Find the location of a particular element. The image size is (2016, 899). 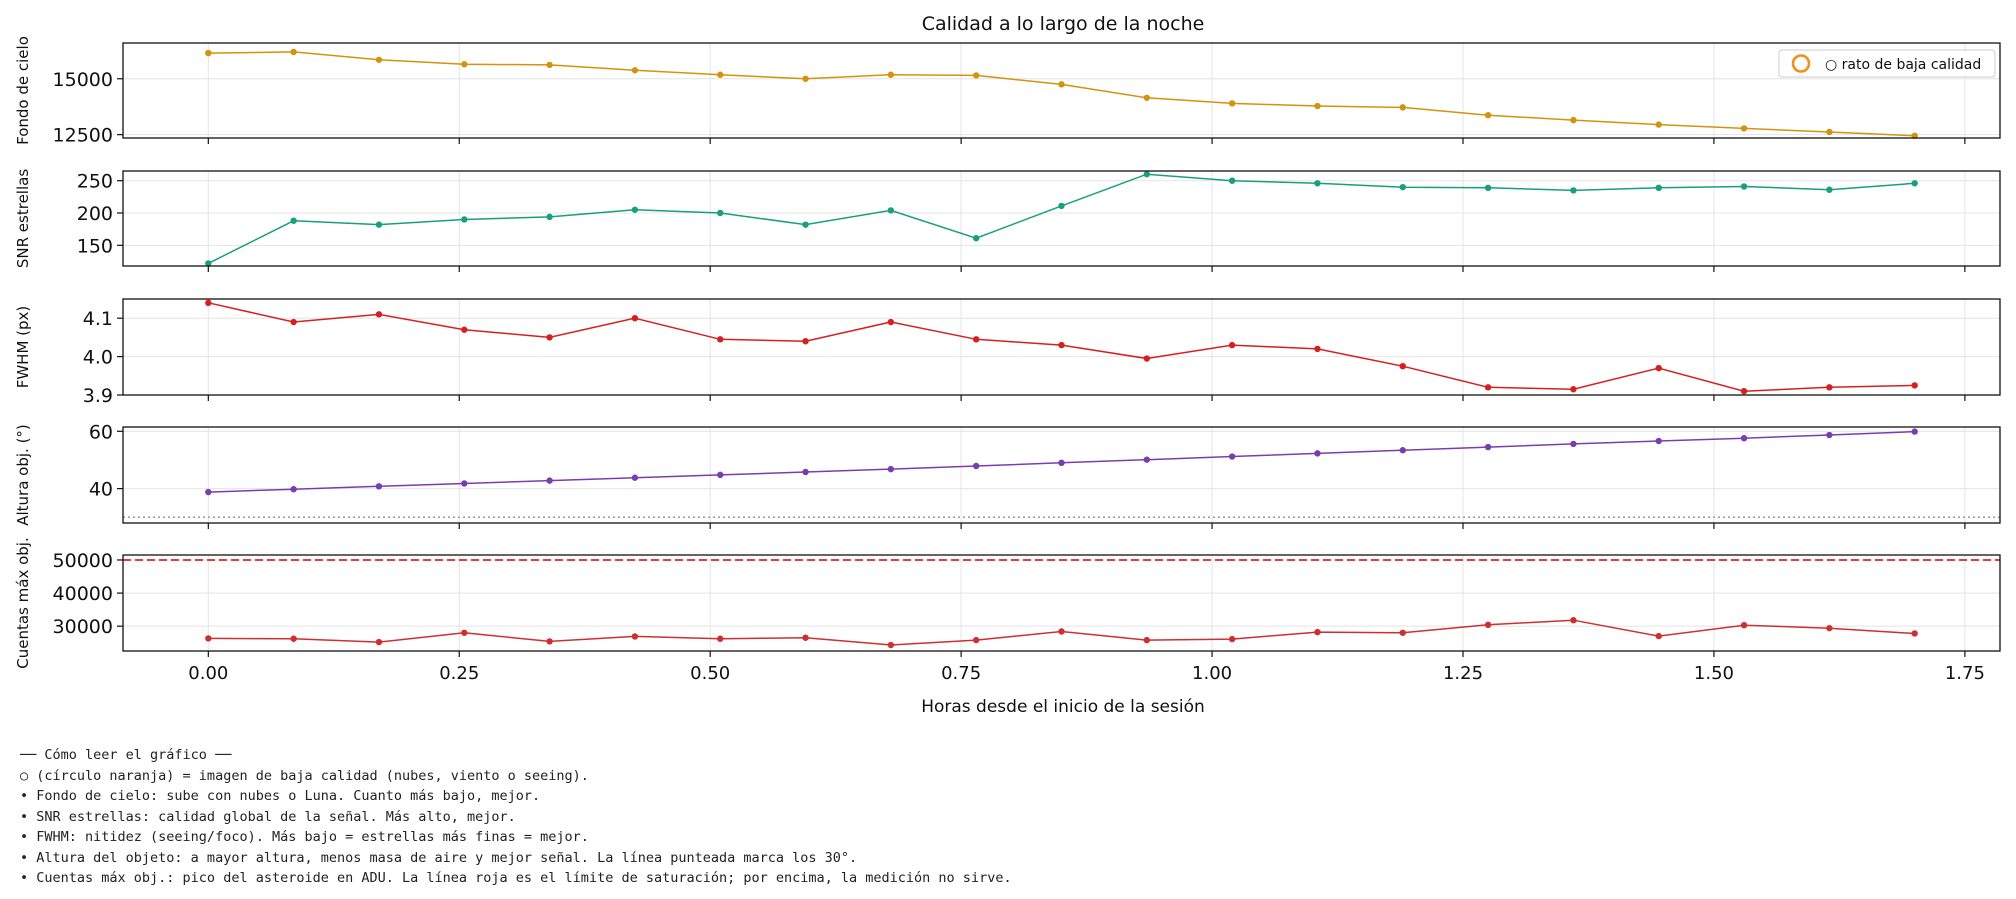

y-axis-label: Fondo de cielo is located at coordinates (23, 90).